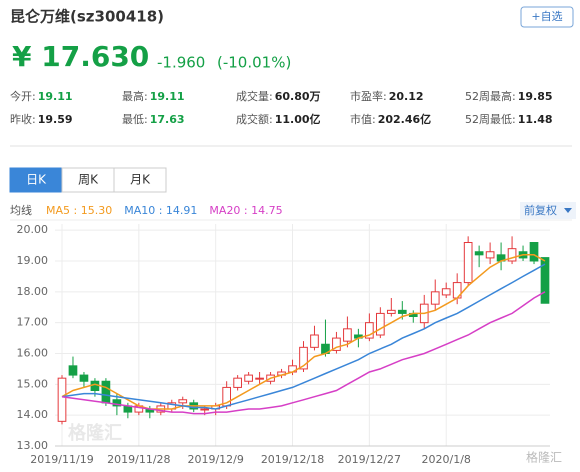  Describe the element at coordinates (535, 119) in the screenshot. I see `stat-value: 11.48` at that location.